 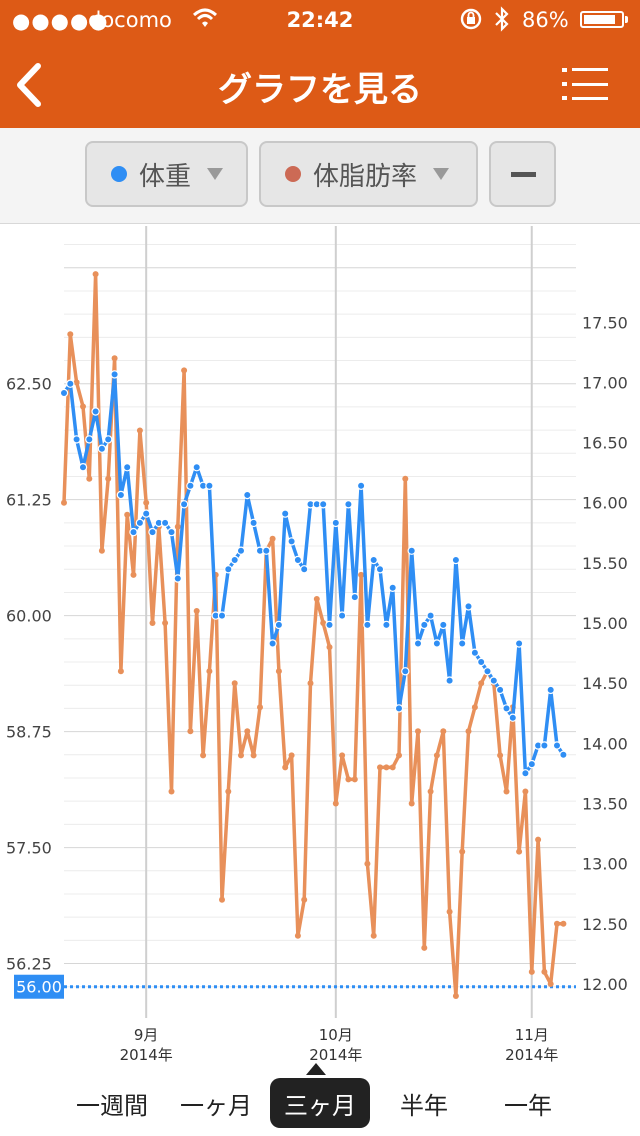 I want to click on carrier-label: docomo, so click(x=130, y=20).